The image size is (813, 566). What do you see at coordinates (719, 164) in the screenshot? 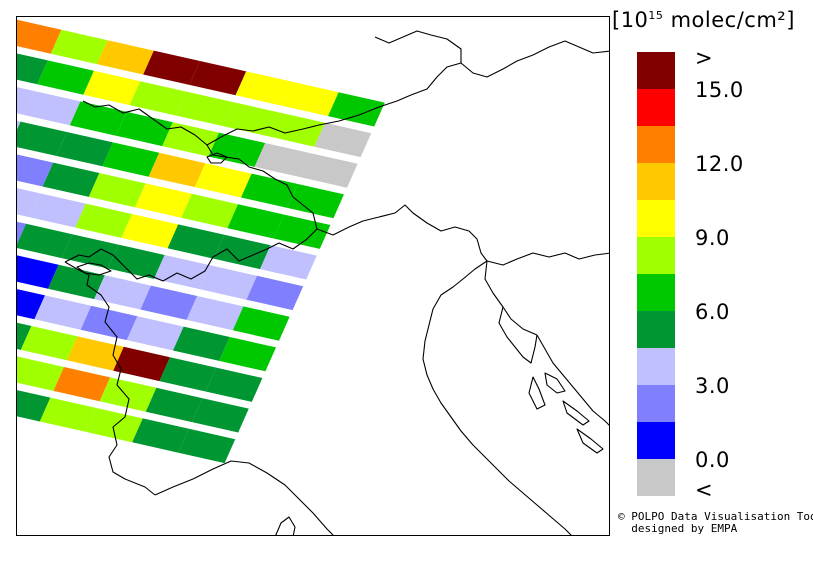
I see `colorbar-label-12: 12.0` at bounding box center [719, 164].